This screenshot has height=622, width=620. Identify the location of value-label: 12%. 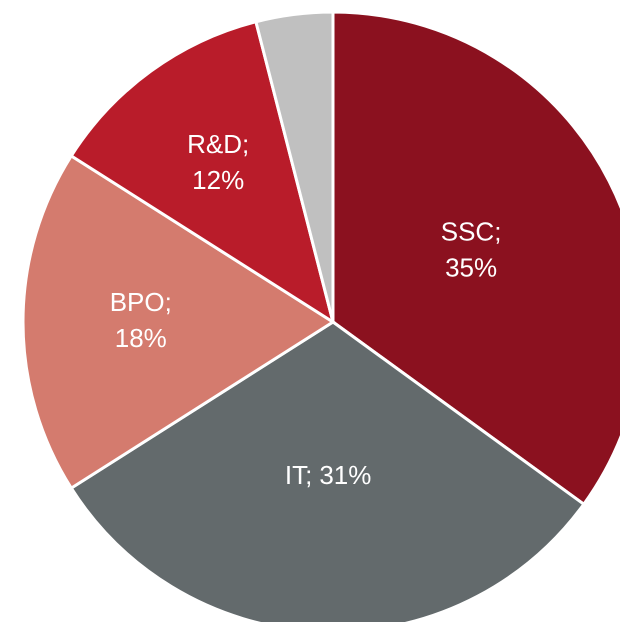
(218, 180).